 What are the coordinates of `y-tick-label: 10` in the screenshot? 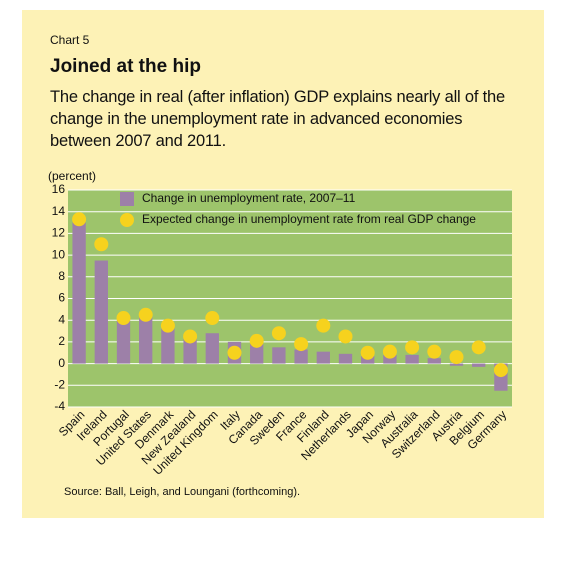 It's located at (59, 254).